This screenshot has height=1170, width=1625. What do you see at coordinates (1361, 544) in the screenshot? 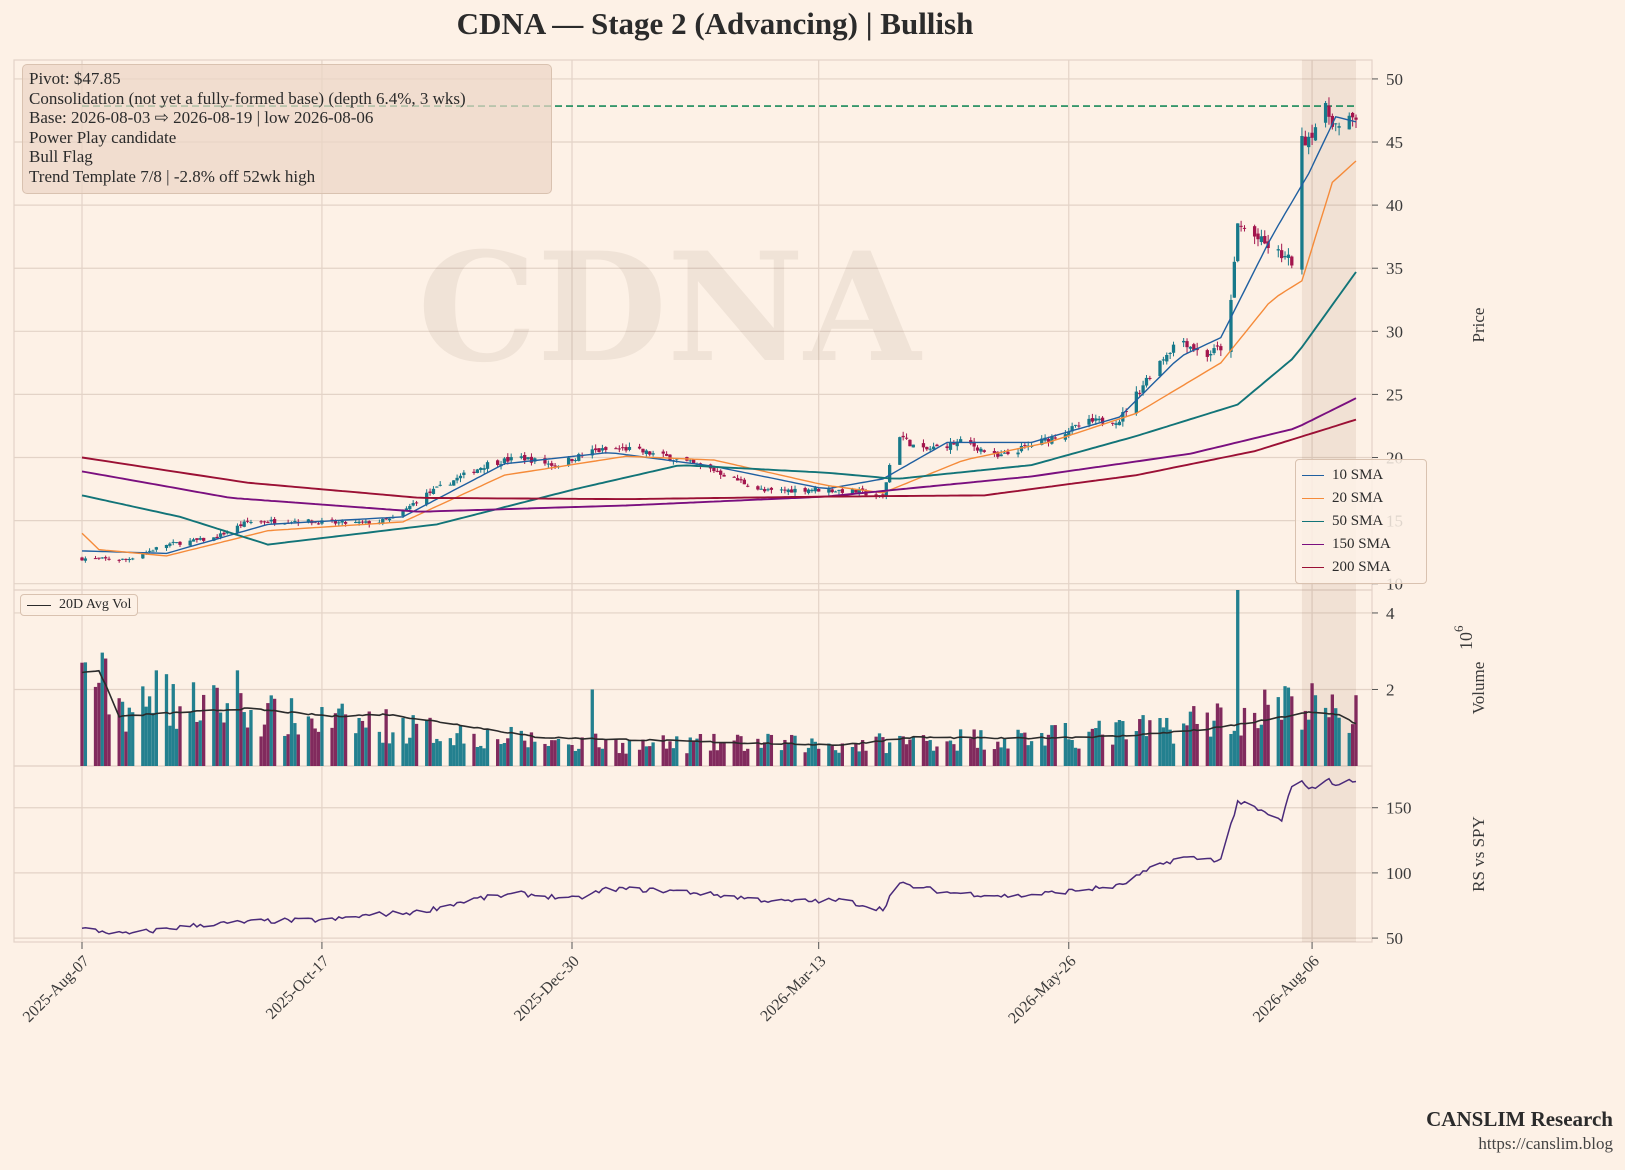
I see `legend-label: 150 SMA` at bounding box center [1361, 544].